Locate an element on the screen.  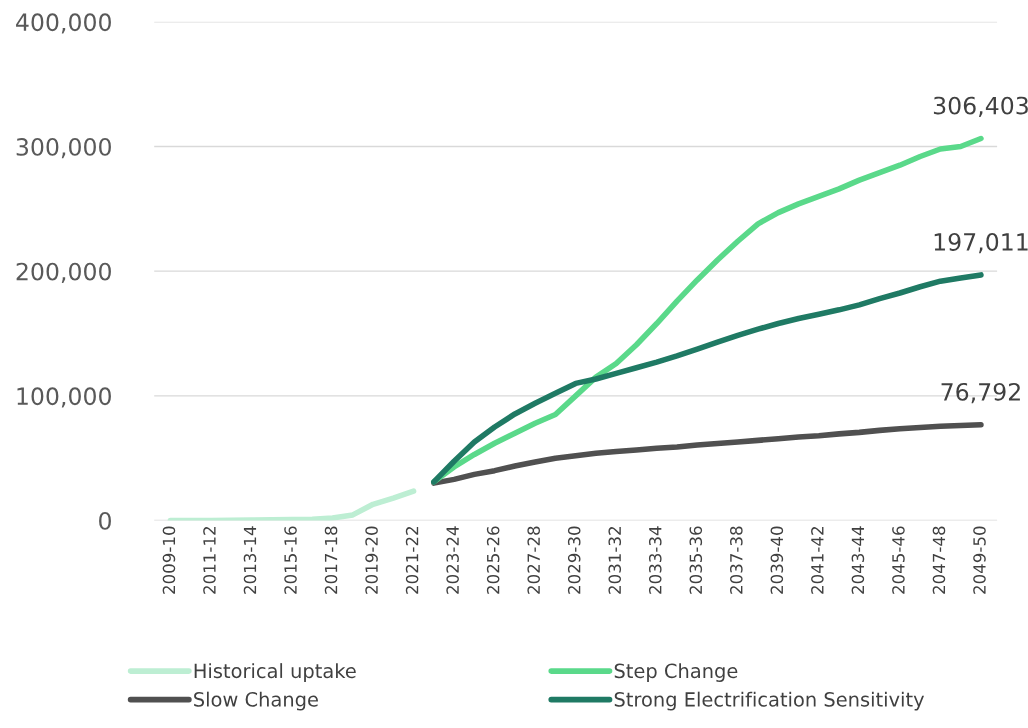
x-tick-label: 2009-10 is located at coordinates (169, 560).